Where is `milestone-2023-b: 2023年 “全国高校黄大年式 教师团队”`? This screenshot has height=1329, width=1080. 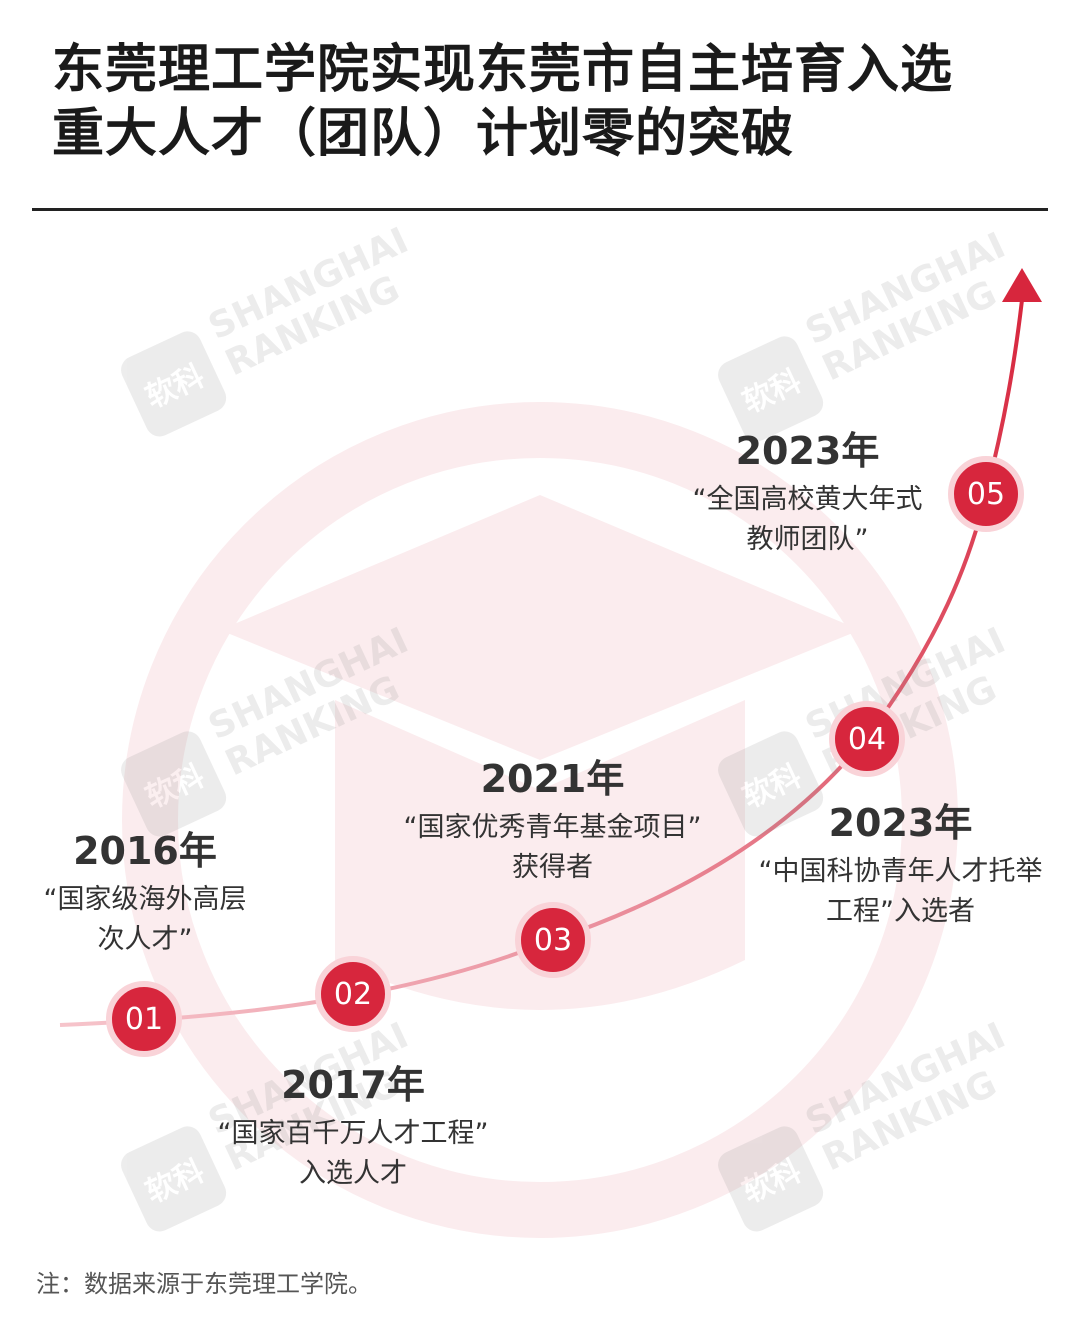 milestone-2023-b: 2023年 “全国高校黄大年式 教师团队” is located at coordinates (807, 494).